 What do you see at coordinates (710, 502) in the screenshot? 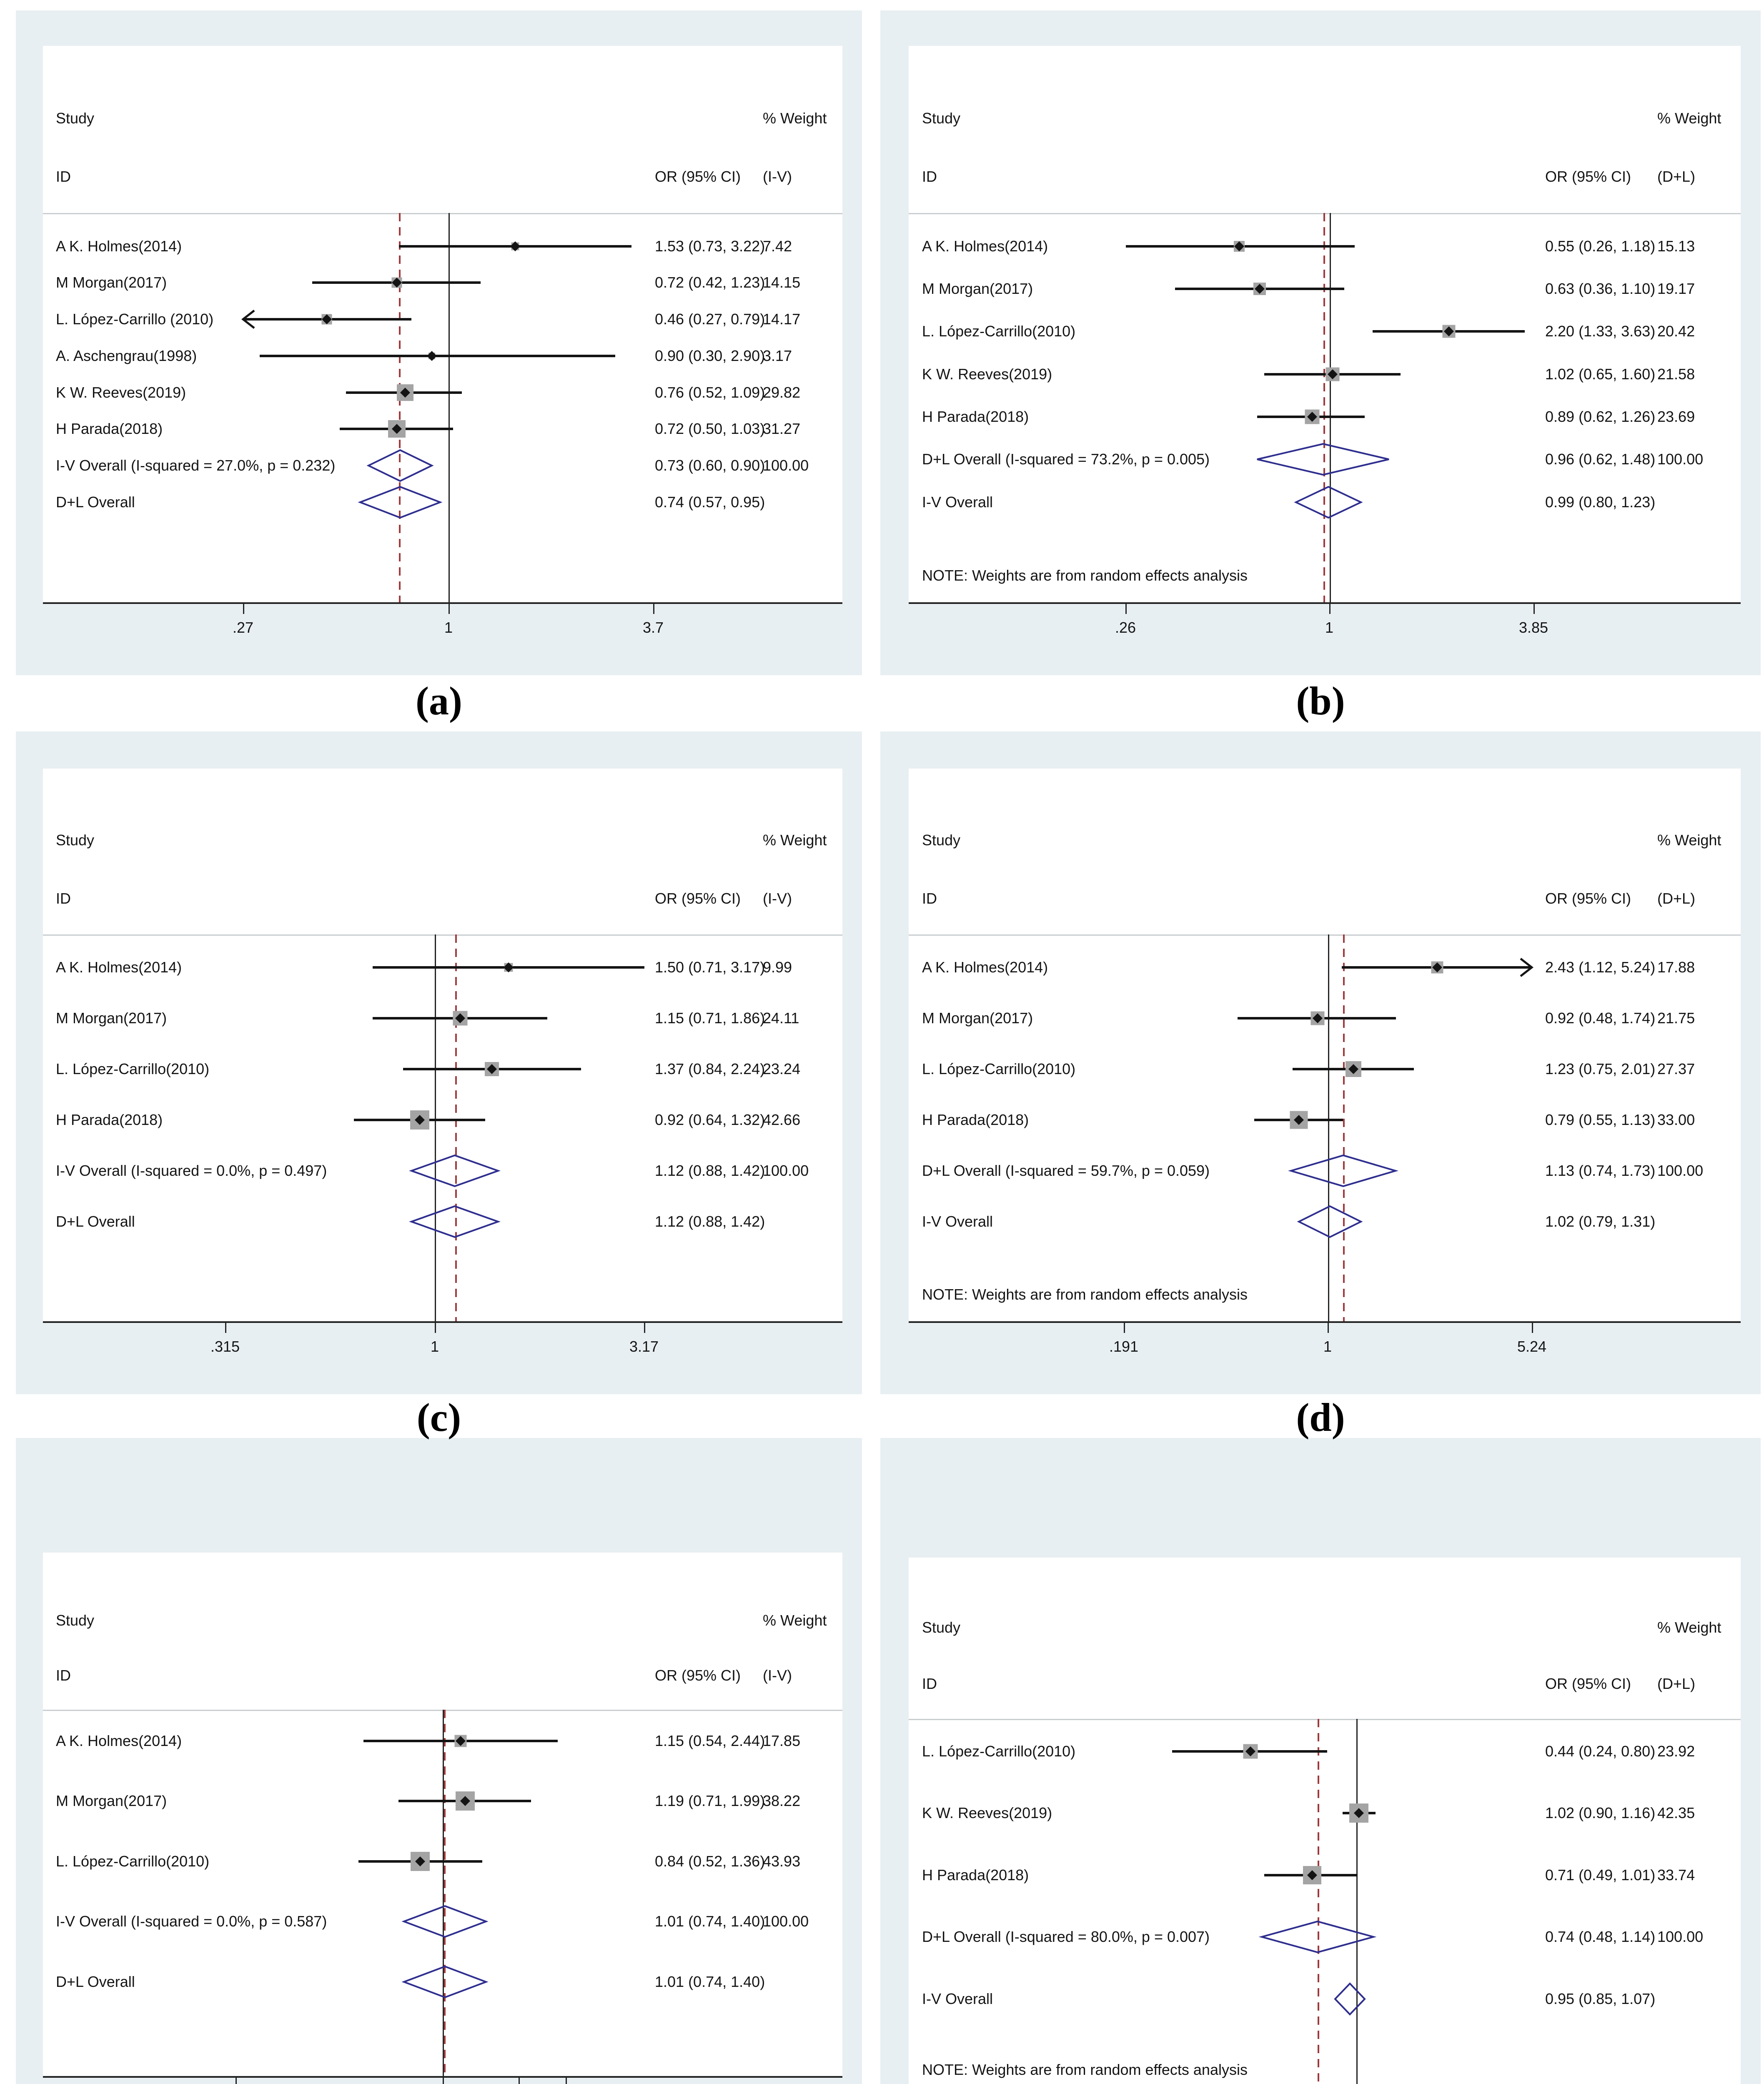
I see `or-ci-value: 0.74 (0.57, 0.95)` at bounding box center [710, 502].